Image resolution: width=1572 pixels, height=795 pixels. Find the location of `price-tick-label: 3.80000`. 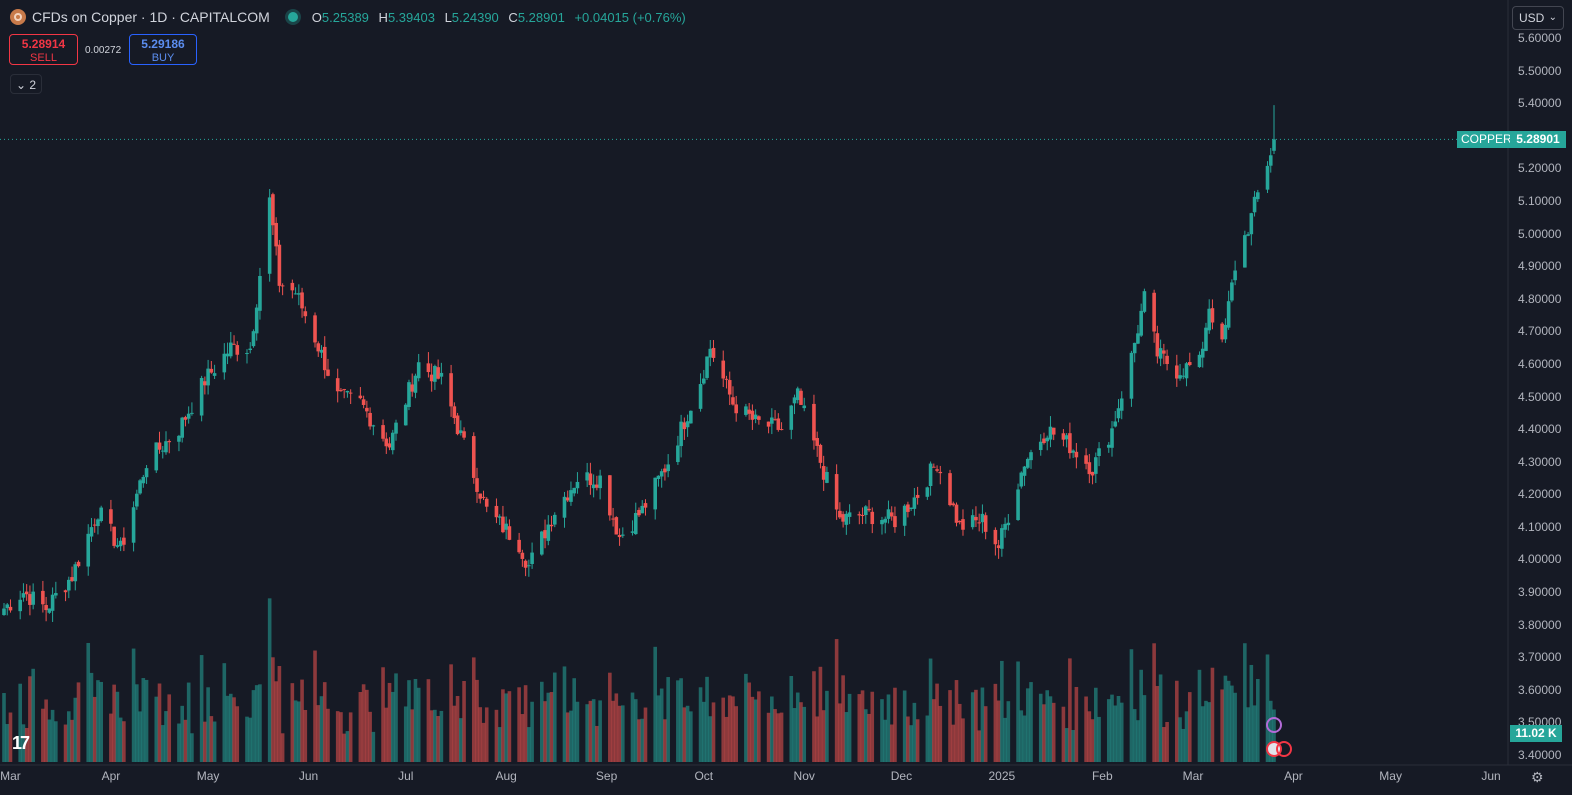

price-tick-label: 3.80000 is located at coordinates (1540, 624).